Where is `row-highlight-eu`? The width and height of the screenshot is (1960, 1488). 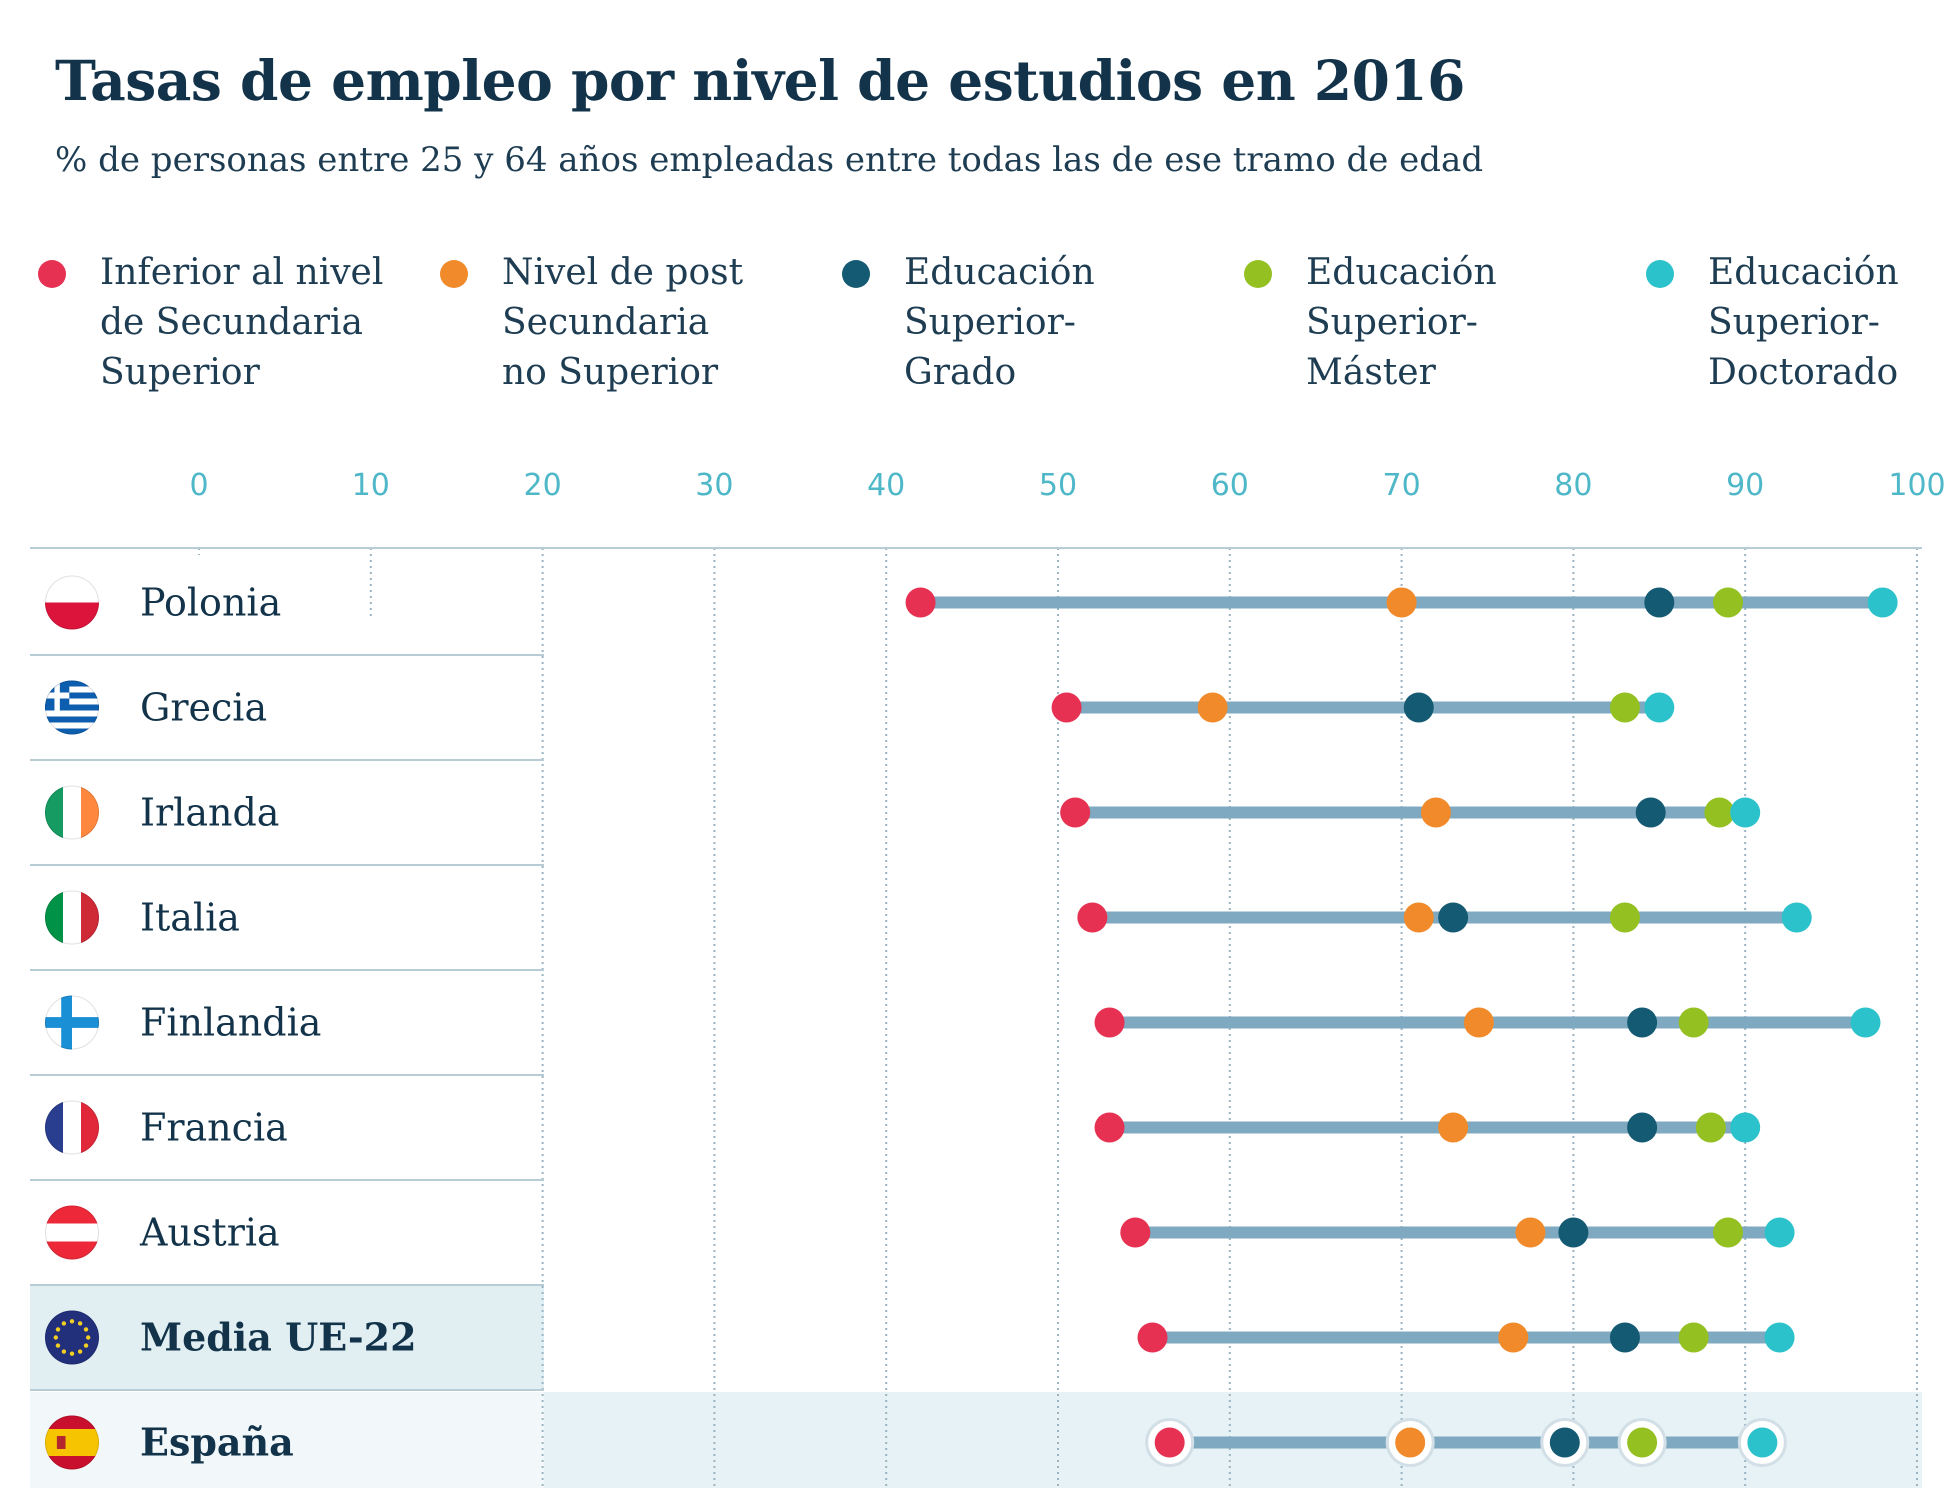
row-highlight-eu is located at coordinates (287, 1337).